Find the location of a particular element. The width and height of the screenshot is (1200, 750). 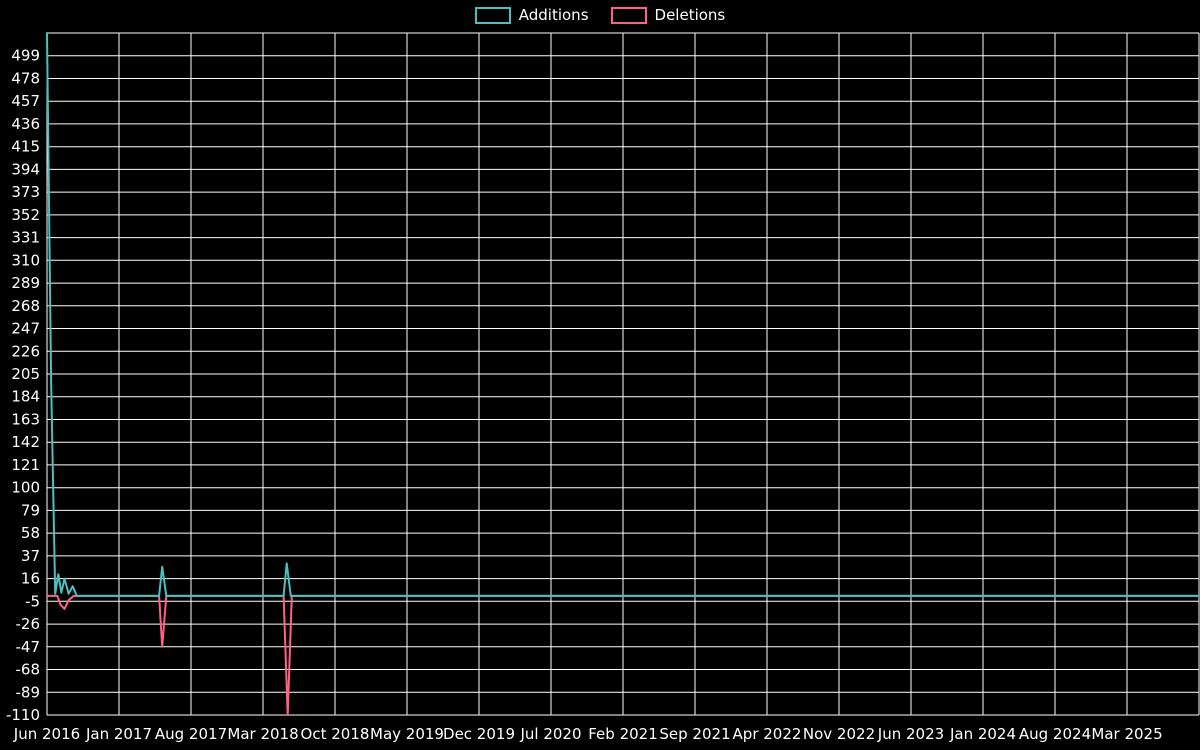

x-tick-label: Jun 2016 is located at coordinates (46, 734).